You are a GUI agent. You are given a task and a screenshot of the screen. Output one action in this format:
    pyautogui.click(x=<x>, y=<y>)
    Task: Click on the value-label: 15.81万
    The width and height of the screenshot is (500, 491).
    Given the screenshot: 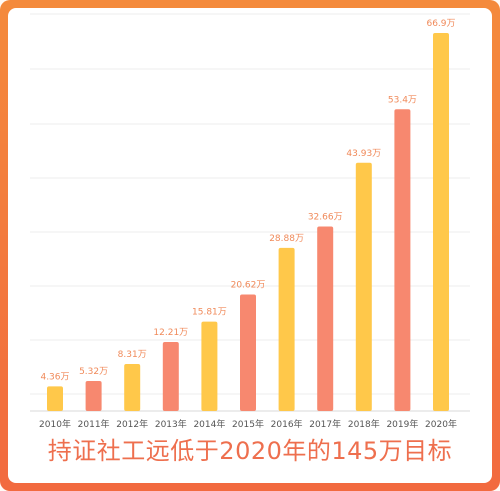 What is the action you would take?
    pyautogui.click(x=209, y=313)
    